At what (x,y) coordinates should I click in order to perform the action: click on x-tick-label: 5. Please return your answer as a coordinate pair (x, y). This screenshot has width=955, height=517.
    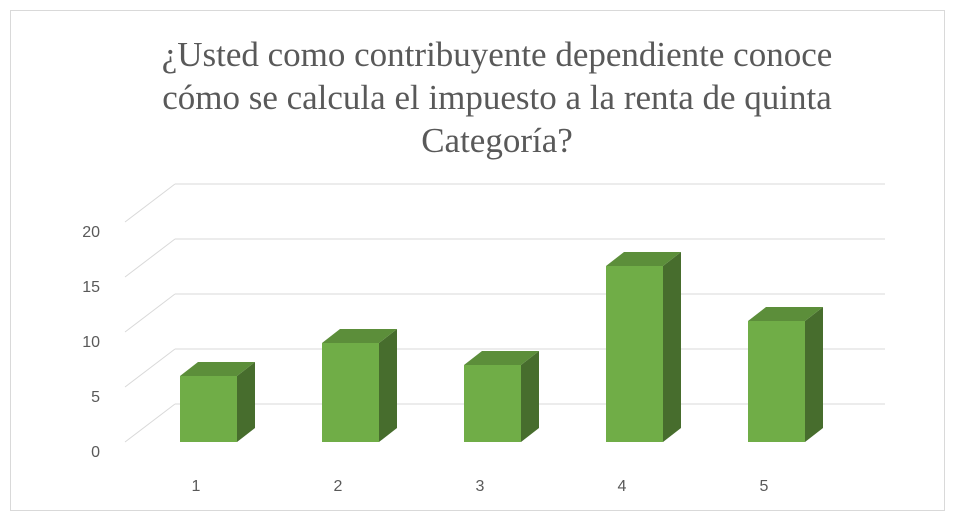
    Looking at the image, I should click on (764, 486).